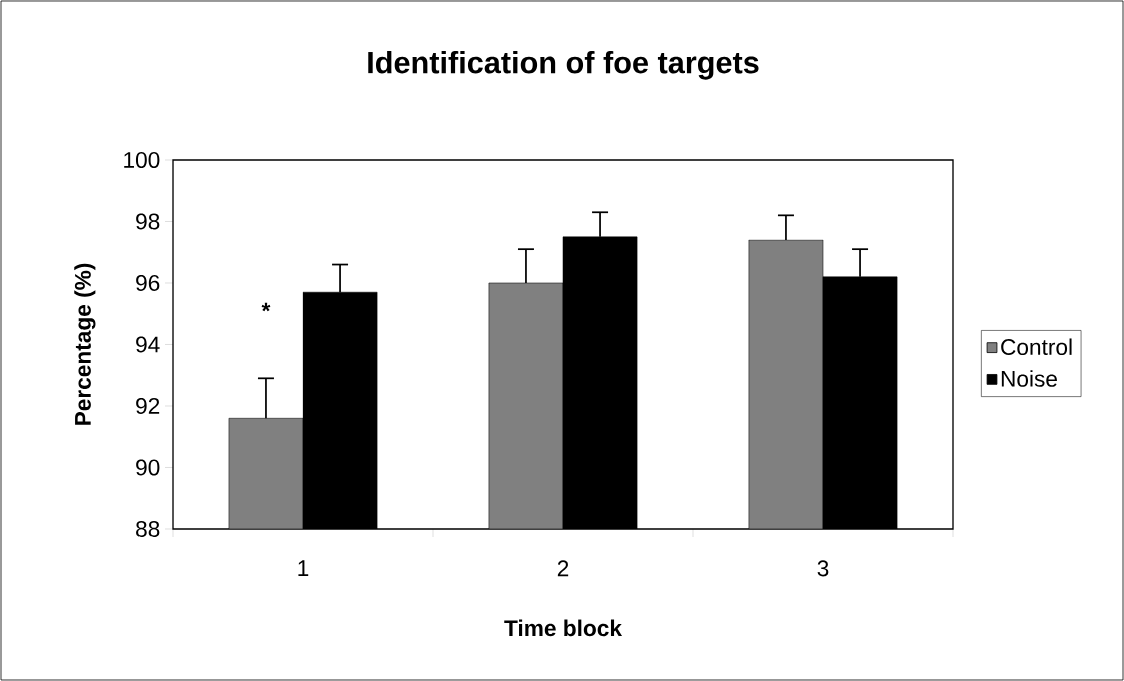 Image resolution: width=1124 pixels, height=681 pixels. Describe the element at coordinates (148, 344) in the screenshot. I see `y-tick-label: 94` at that location.